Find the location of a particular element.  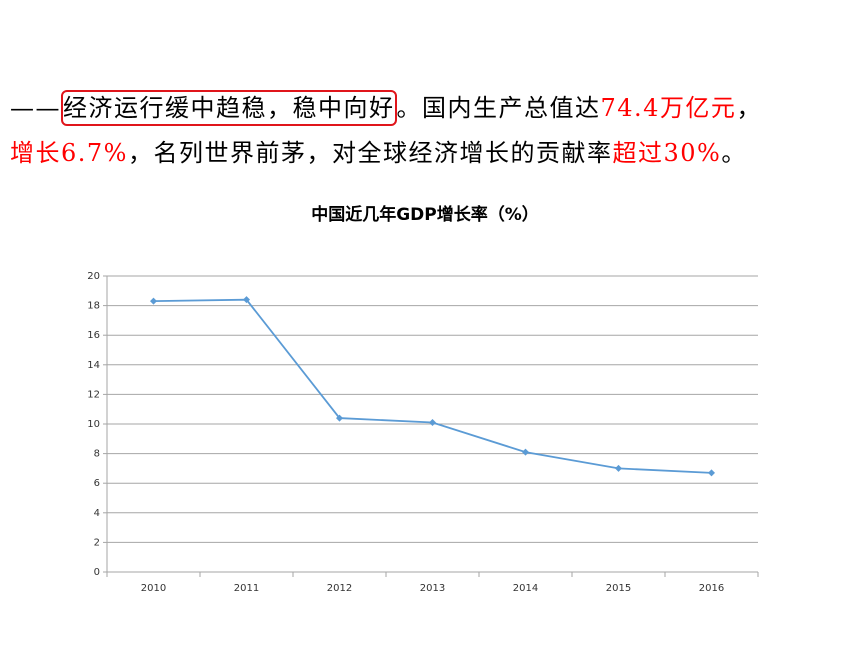

y-tick-label: 16 is located at coordinates (93, 335).